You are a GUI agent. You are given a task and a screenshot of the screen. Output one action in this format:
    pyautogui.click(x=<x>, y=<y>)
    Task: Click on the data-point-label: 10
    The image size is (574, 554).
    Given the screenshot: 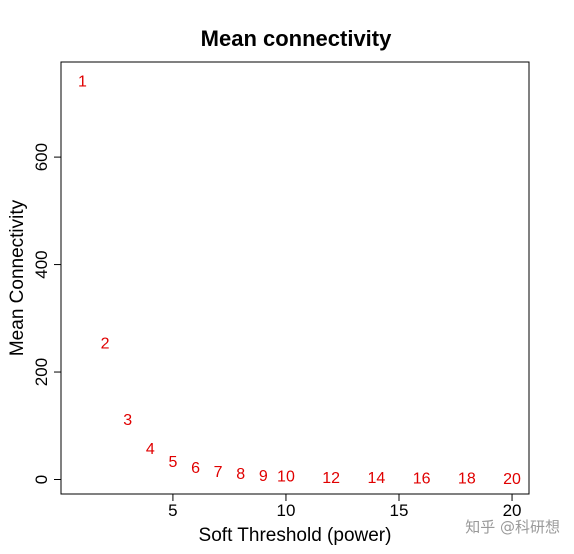 What is the action you would take?
    pyautogui.click(x=286, y=476)
    